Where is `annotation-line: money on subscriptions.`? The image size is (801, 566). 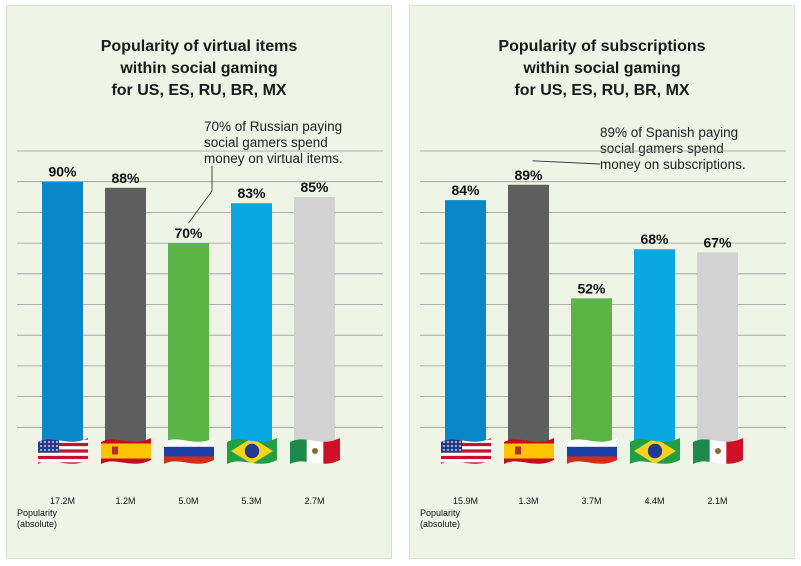
annotation-line: money on subscriptions. is located at coordinates (673, 164).